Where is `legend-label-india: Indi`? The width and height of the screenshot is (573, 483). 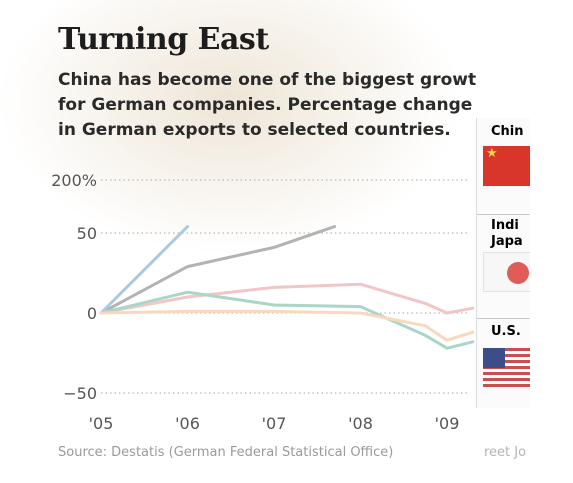 legend-label-india: Indi is located at coordinates (505, 225).